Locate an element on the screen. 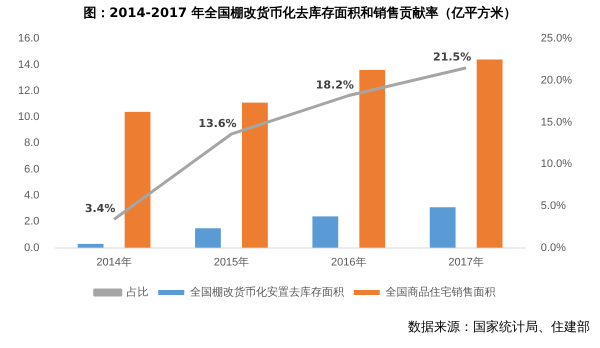 The height and width of the screenshot is (348, 600). y-tick-label: 6.0 is located at coordinates (32, 169).